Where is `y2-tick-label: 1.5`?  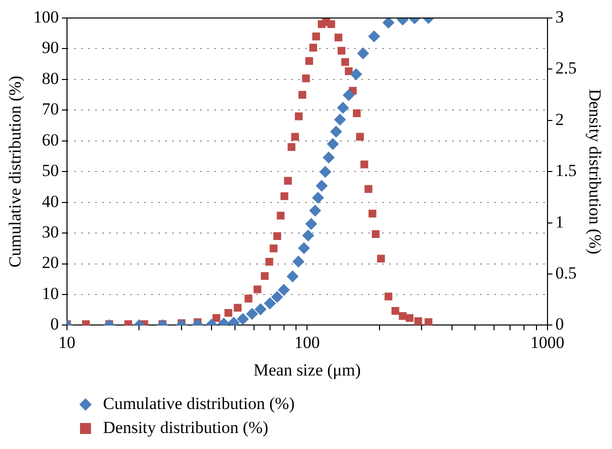 y2-tick-label: 1.5 is located at coordinates (566, 170).